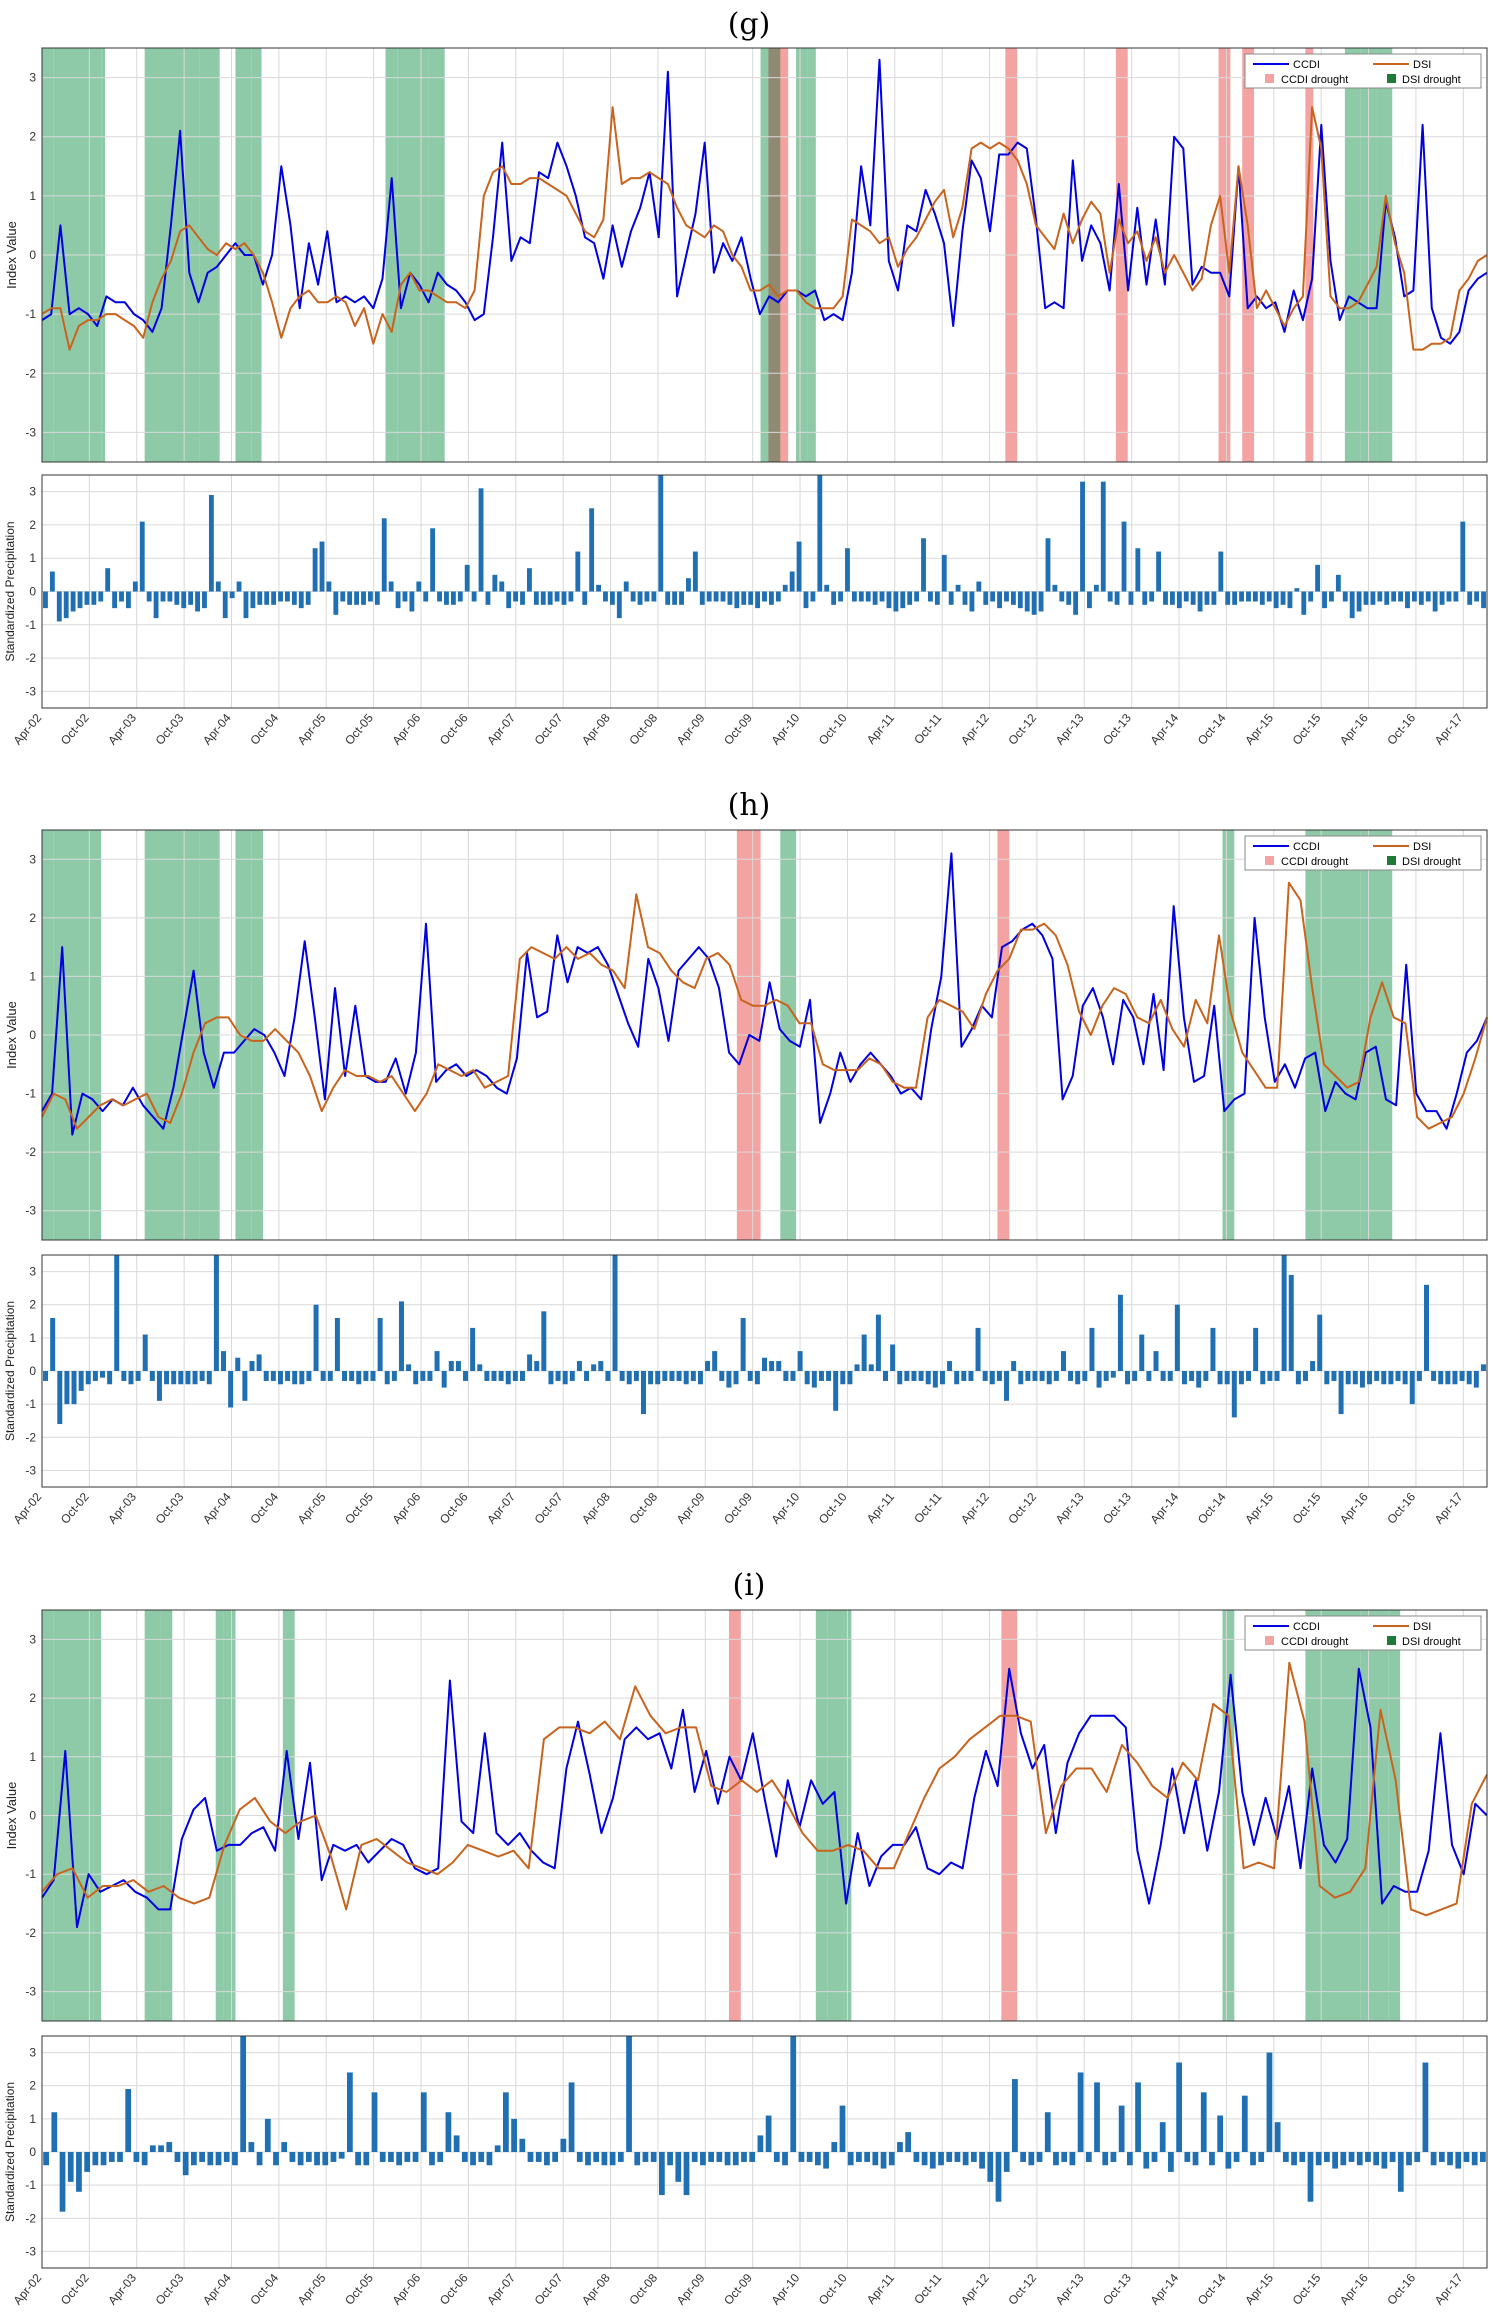 Image resolution: width=1498 pixels, height=2316 pixels. What do you see at coordinates (764, 201) in the screenshot?
I see `series-line-ccdi` at bounding box center [764, 201].